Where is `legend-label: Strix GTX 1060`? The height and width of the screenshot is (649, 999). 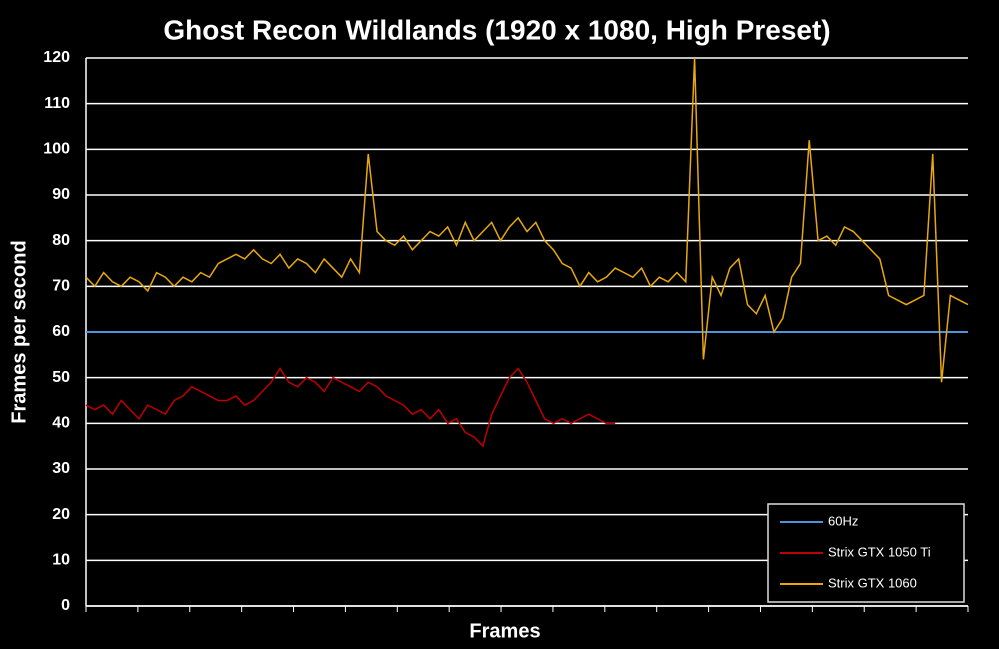 legend-label: Strix GTX 1060 is located at coordinates (872, 582).